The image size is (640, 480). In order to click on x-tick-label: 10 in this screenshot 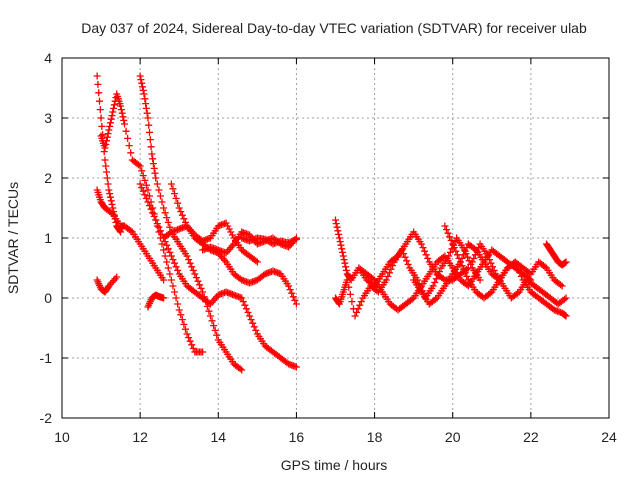, I will do `click(62, 437)`.